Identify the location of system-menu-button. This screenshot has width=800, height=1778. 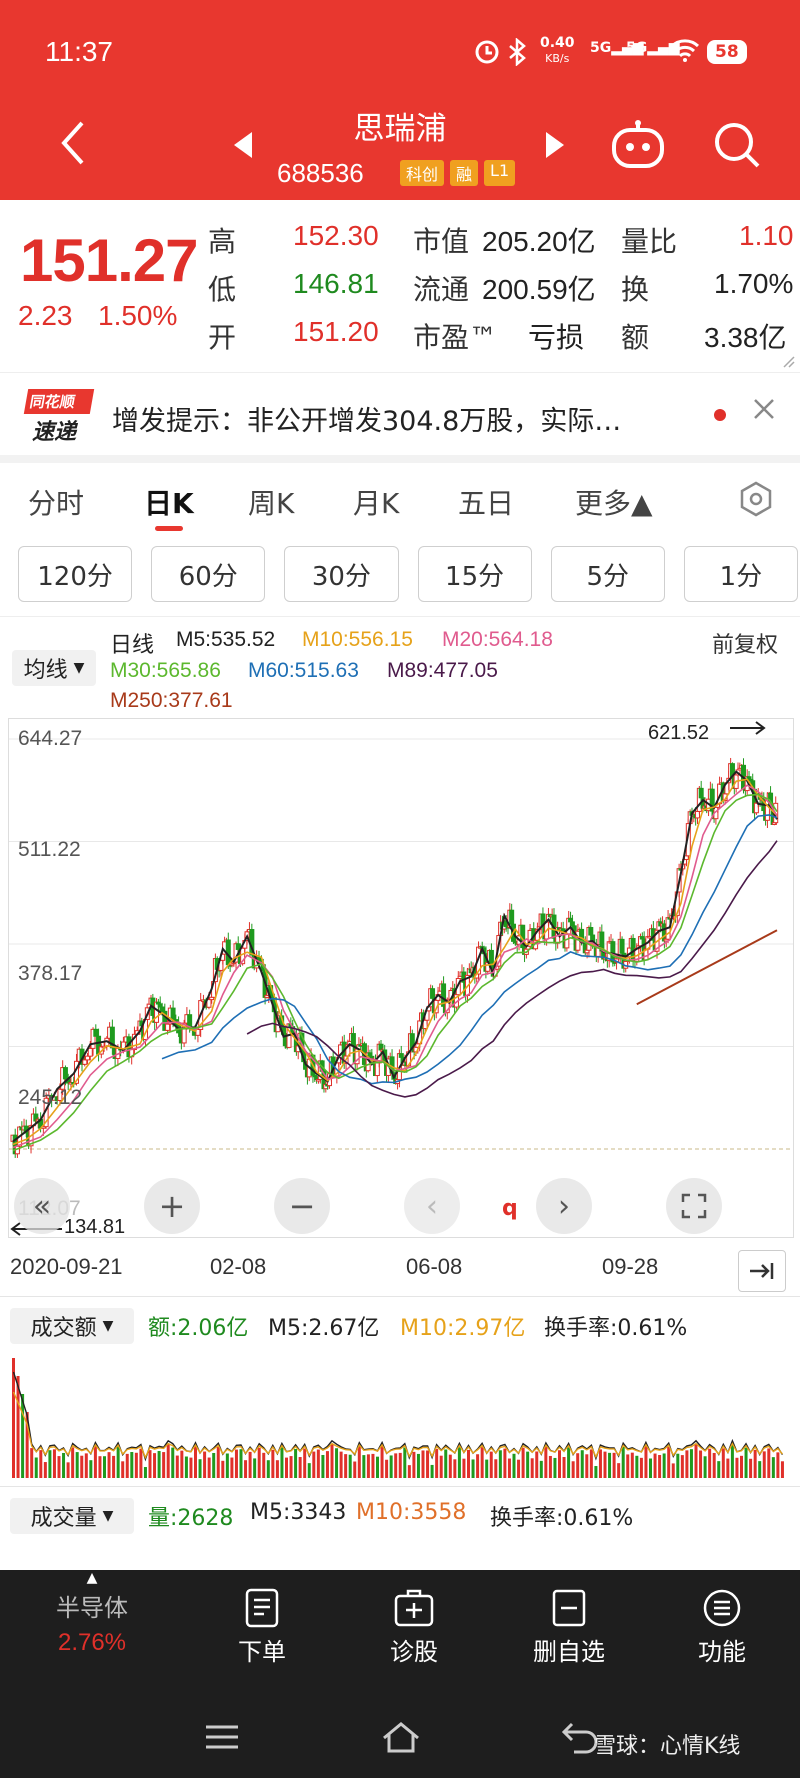
(222, 1739).